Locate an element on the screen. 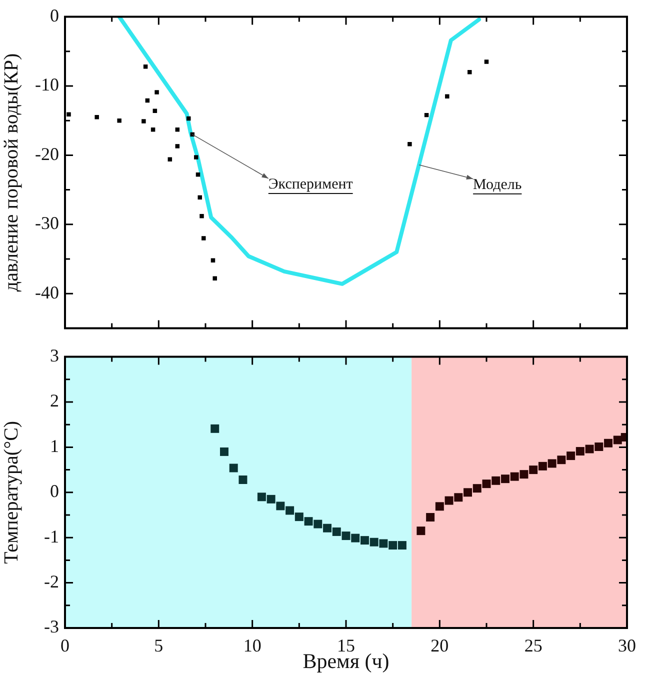 Image resolution: width=645 pixels, height=684 pixels. x-tick-label: 25 is located at coordinates (533, 646).